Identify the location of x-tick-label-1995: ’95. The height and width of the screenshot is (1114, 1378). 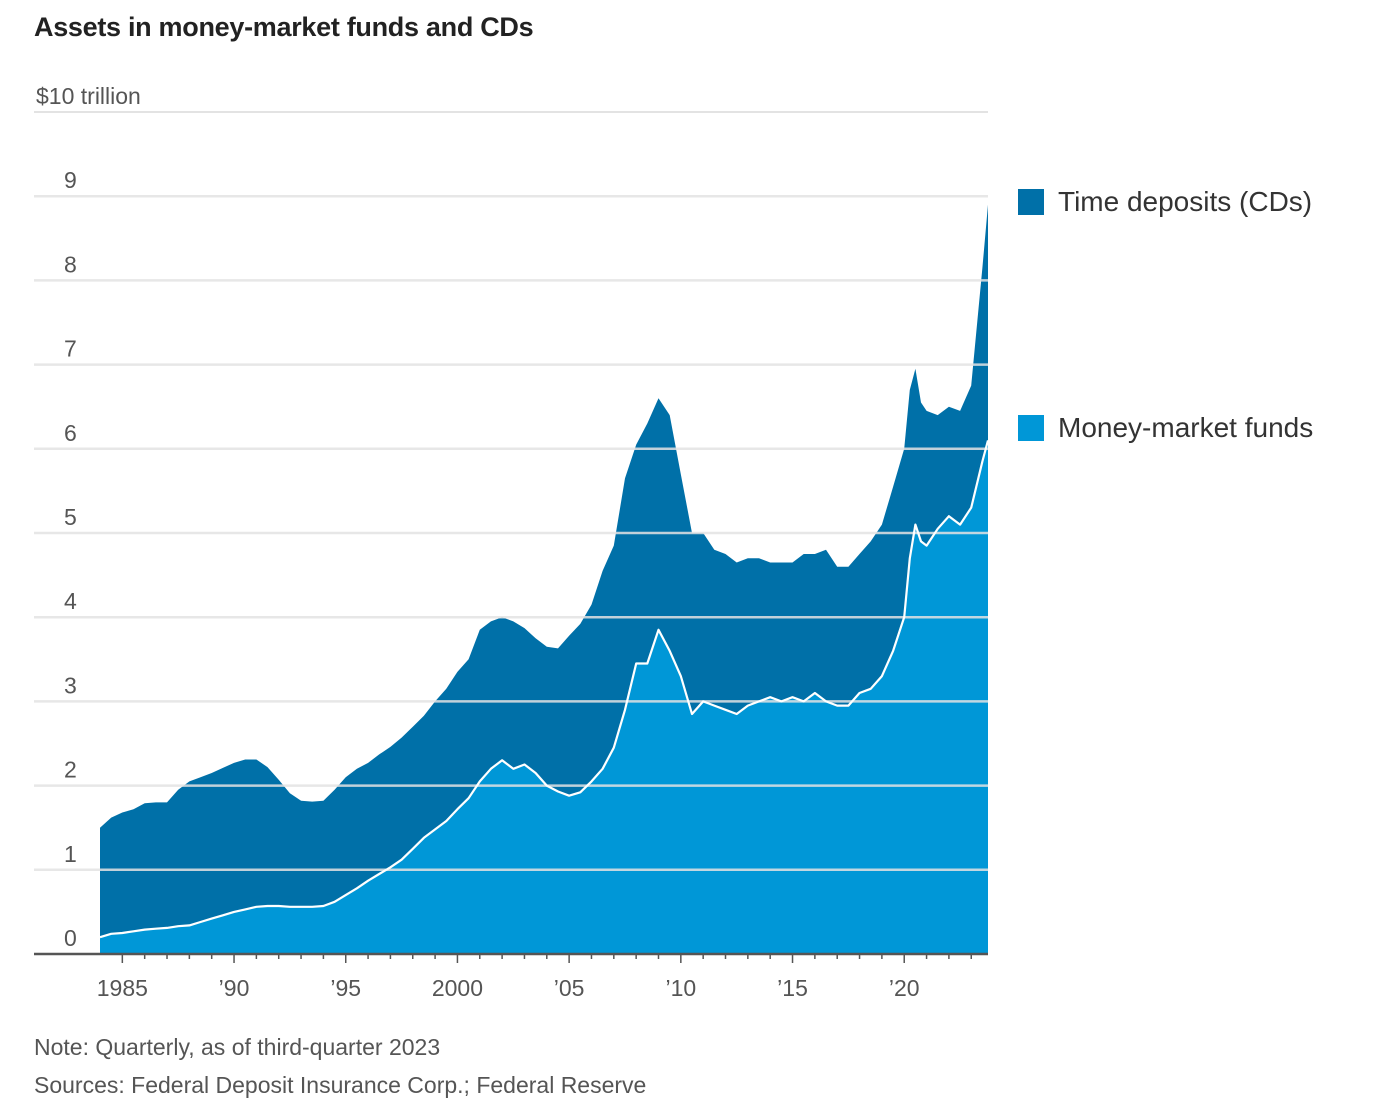
(345, 988).